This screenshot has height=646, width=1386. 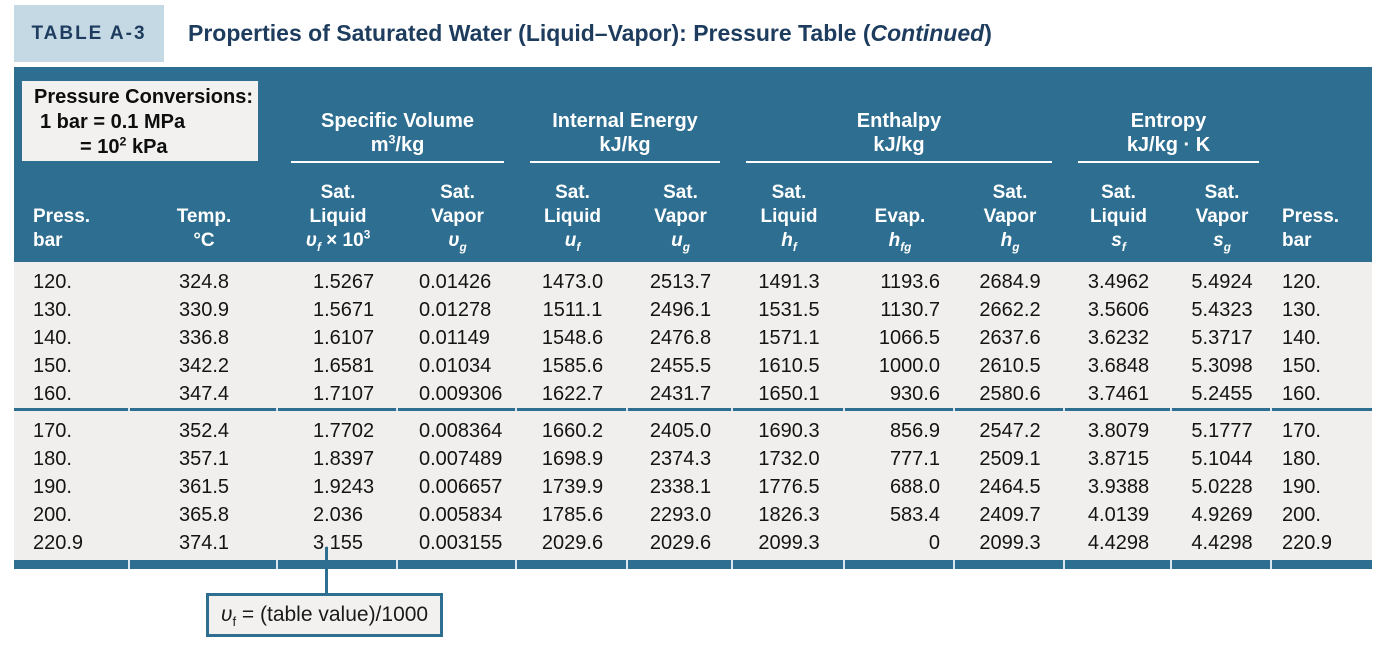 What do you see at coordinates (1118, 393) in the screenshot?
I see `table-cell: 3.7461` at bounding box center [1118, 393].